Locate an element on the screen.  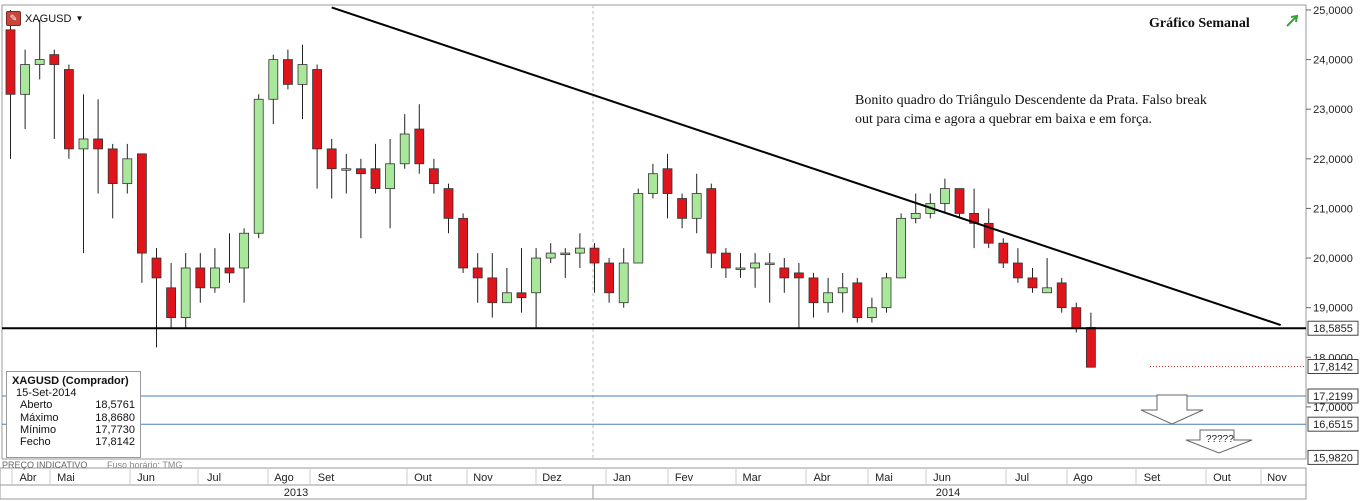
pencil-icon: ✎ is located at coordinates (13, 18).